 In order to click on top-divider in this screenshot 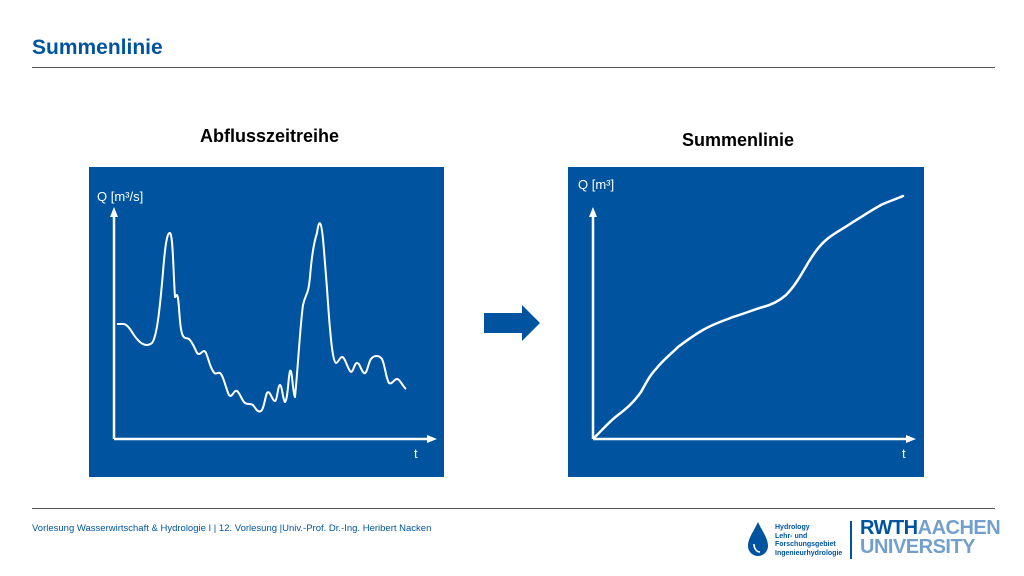, I will do `click(513, 67)`.